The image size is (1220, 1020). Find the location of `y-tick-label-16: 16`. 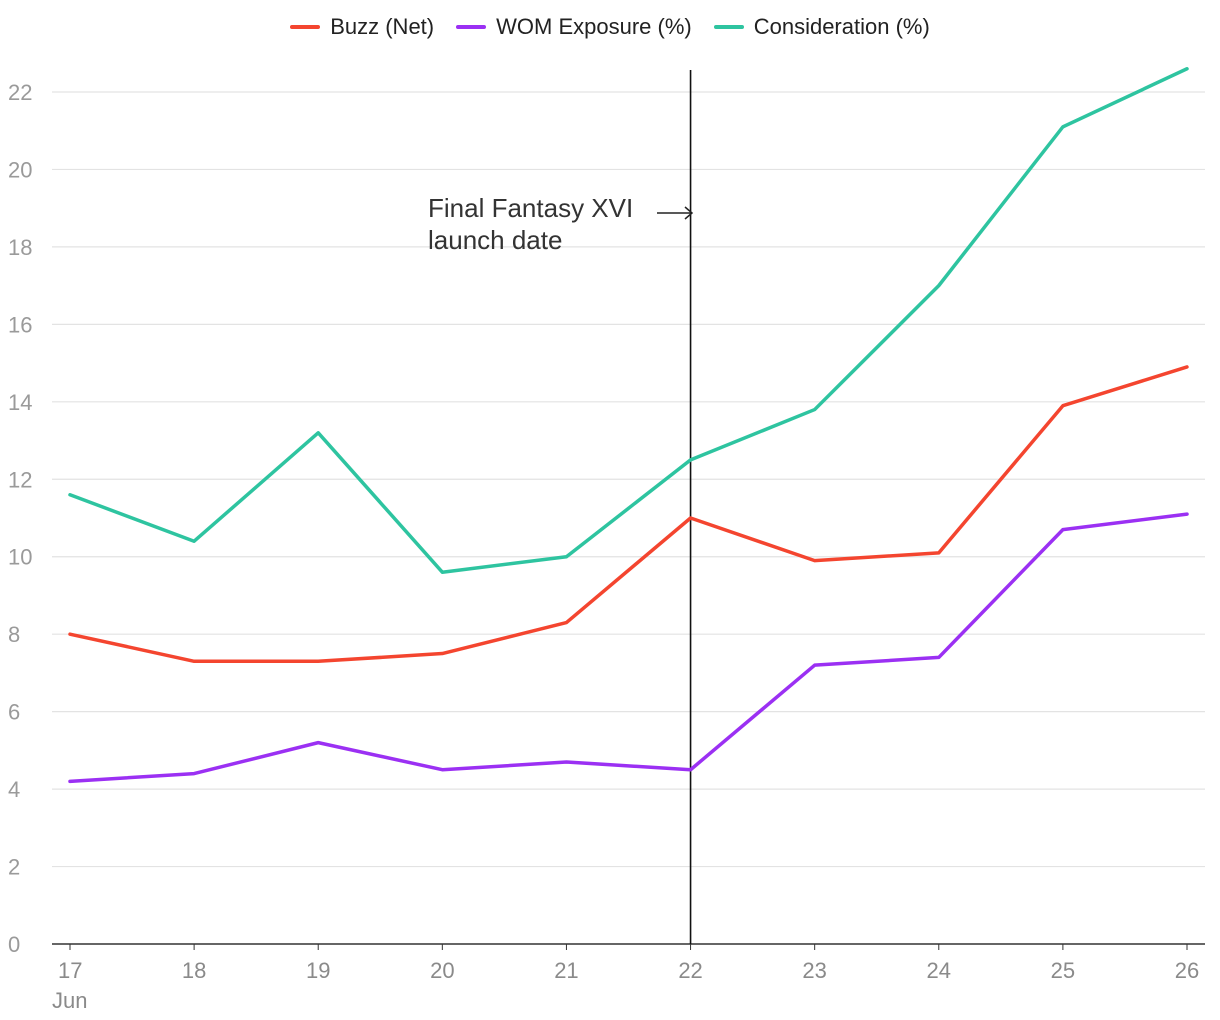

y-tick-label-16: 16 is located at coordinates (20, 324).